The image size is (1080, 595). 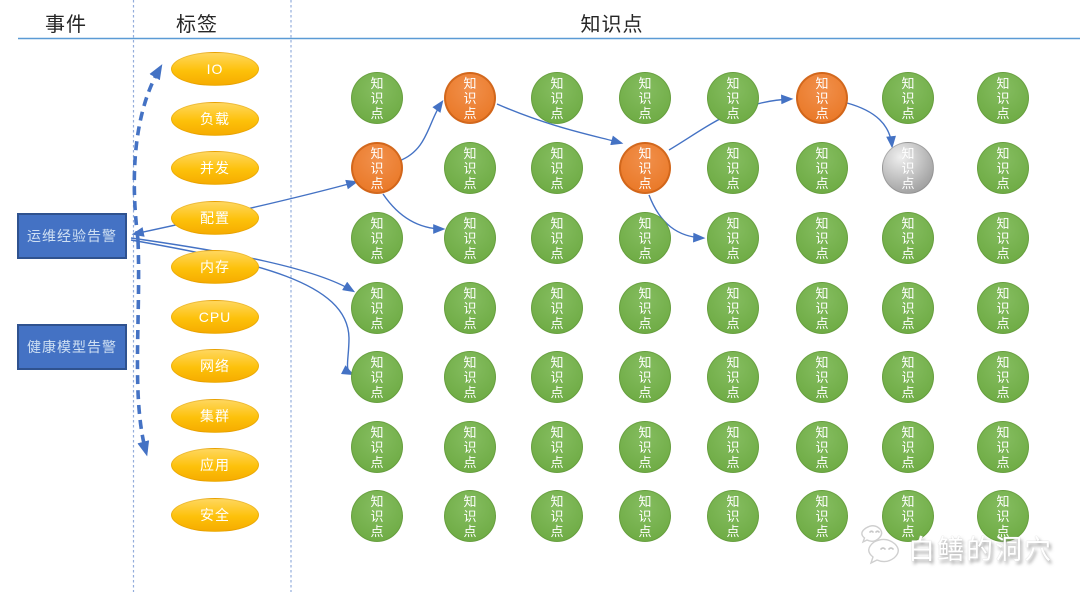 I want to click on tag-node: 负载, so click(x=215, y=118).